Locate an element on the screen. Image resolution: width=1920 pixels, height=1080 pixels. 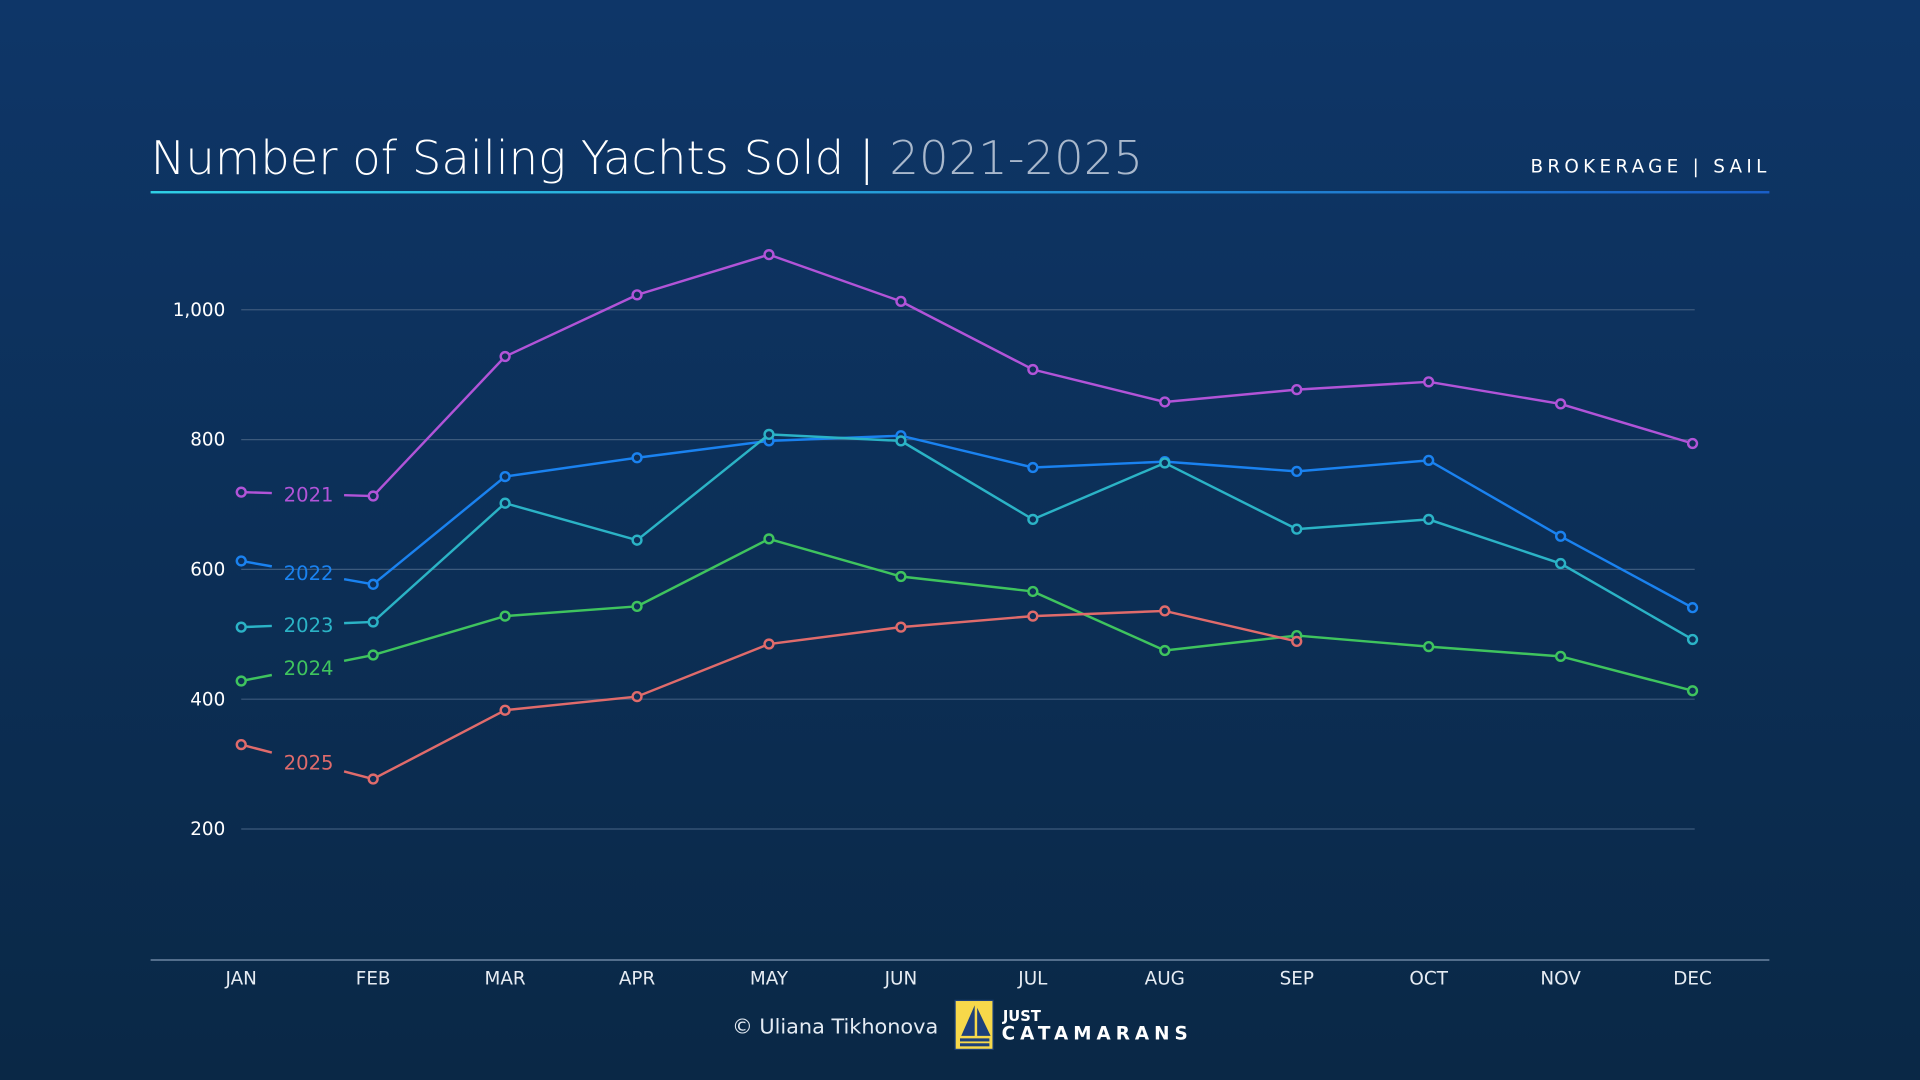
credit-text: © Uliana Tikhonova is located at coordinates (835, 1026).